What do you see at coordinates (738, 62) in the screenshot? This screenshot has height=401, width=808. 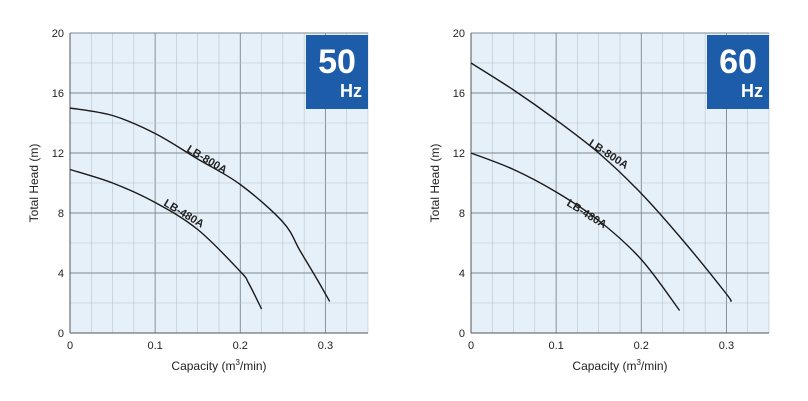 I see `frequency-badge-number: 60` at bounding box center [738, 62].